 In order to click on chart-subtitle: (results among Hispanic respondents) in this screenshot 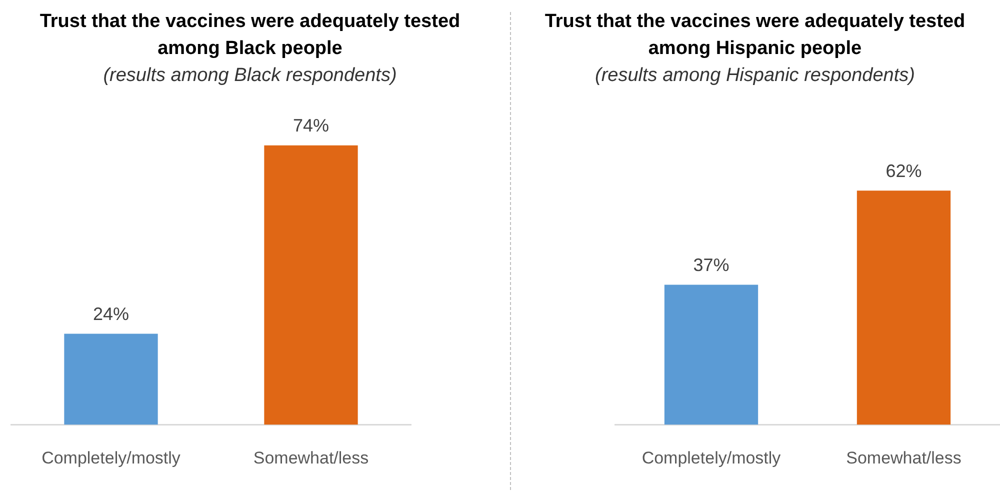, I will do `click(755, 76)`.